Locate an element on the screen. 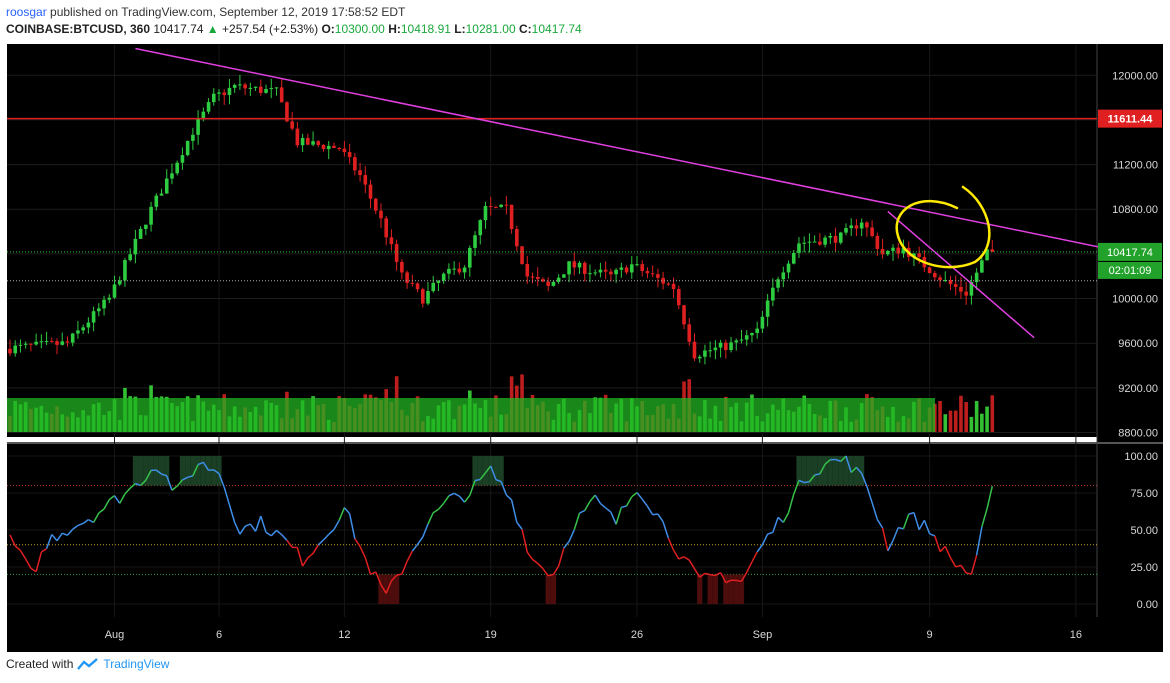 Image resolution: width=1170 pixels, height=683 pixels. last-price-badge is located at coordinates (1130, 251).